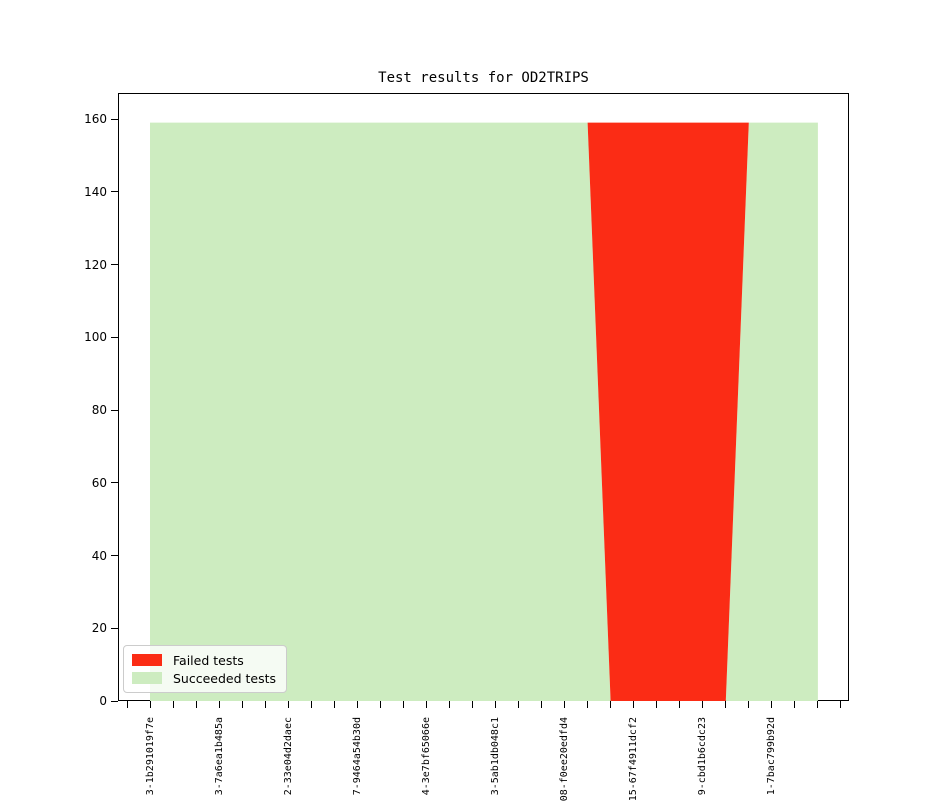  What do you see at coordinates (95, 119) in the screenshot?
I see `y-tick-label: 160` at bounding box center [95, 119].